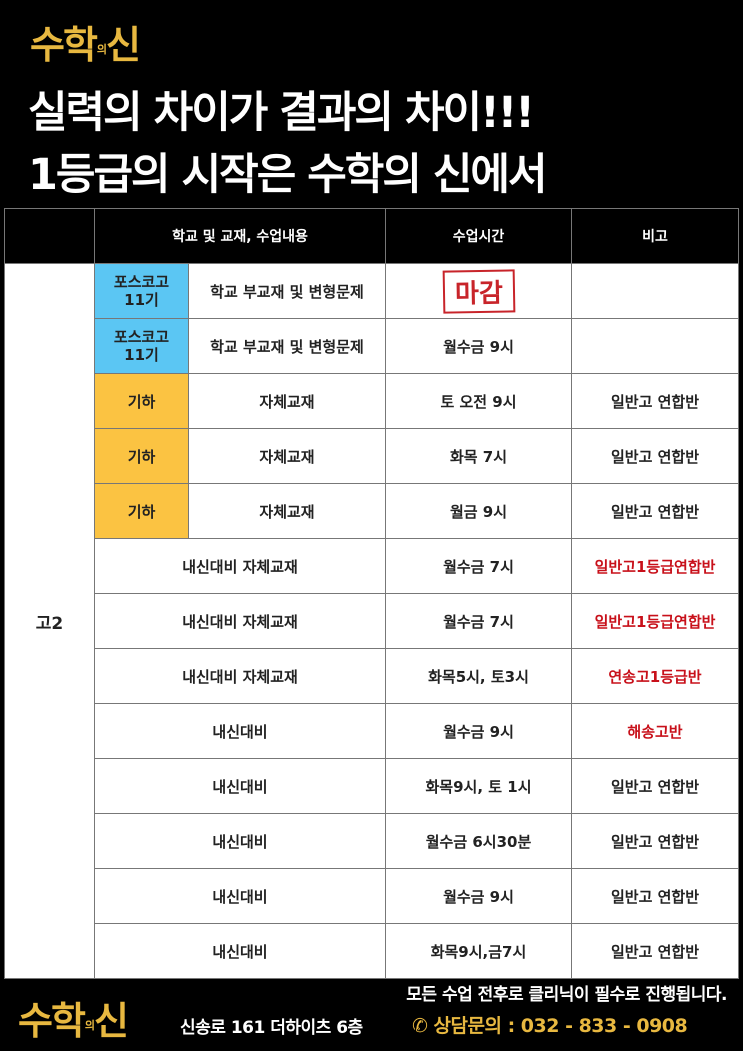 This screenshot has height=1051, width=743. Describe the element at coordinates (478, 841) in the screenshot. I see `time-cell: 월수금 6시30분` at that location.